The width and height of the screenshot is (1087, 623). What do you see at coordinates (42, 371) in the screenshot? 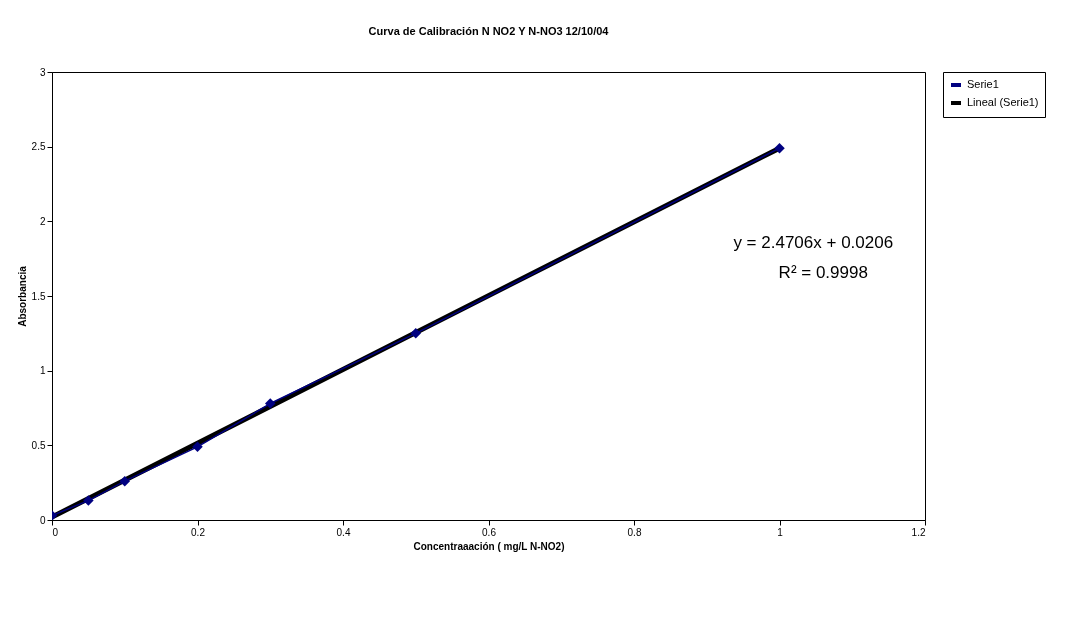
I see `y-tick-label: 1` at bounding box center [42, 371].